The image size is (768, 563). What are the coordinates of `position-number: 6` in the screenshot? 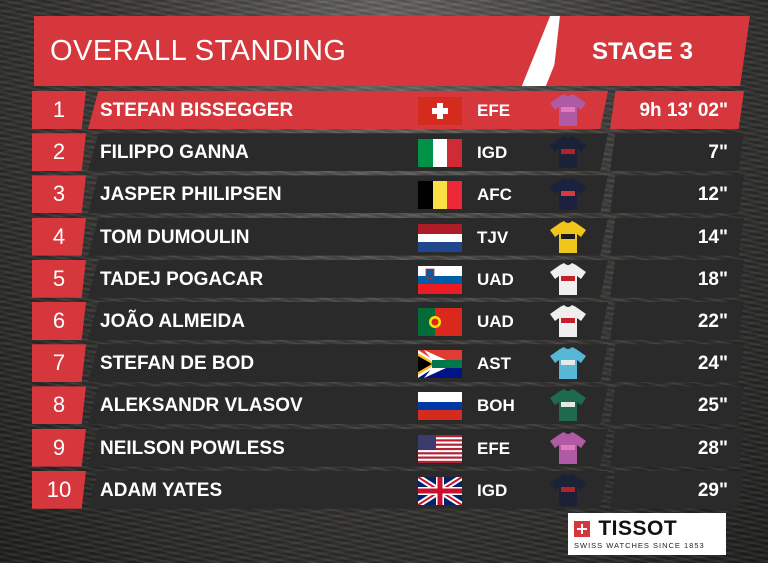 It's located at (59, 321).